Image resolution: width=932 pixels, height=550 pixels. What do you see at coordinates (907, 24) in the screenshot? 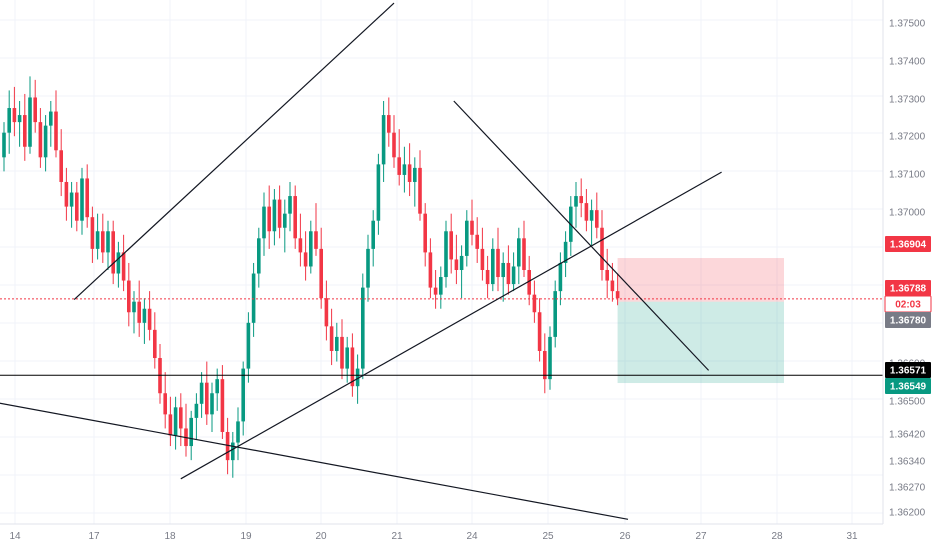
I see `price-tick-label: 1.37500` at bounding box center [907, 24].